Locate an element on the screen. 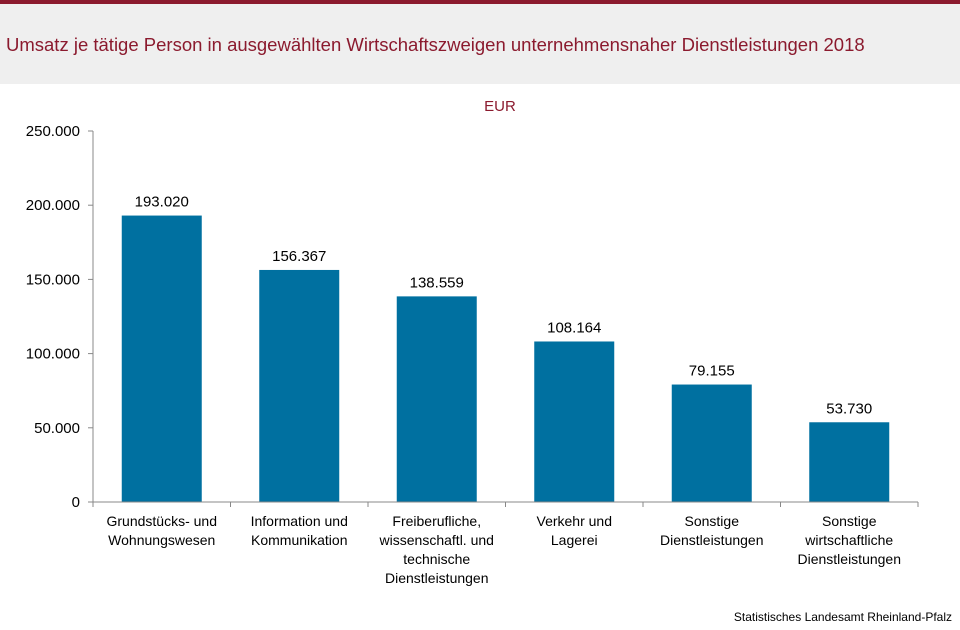 The image size is (960, 630). value-label: 79.155 is located at coordinates (712, 371).